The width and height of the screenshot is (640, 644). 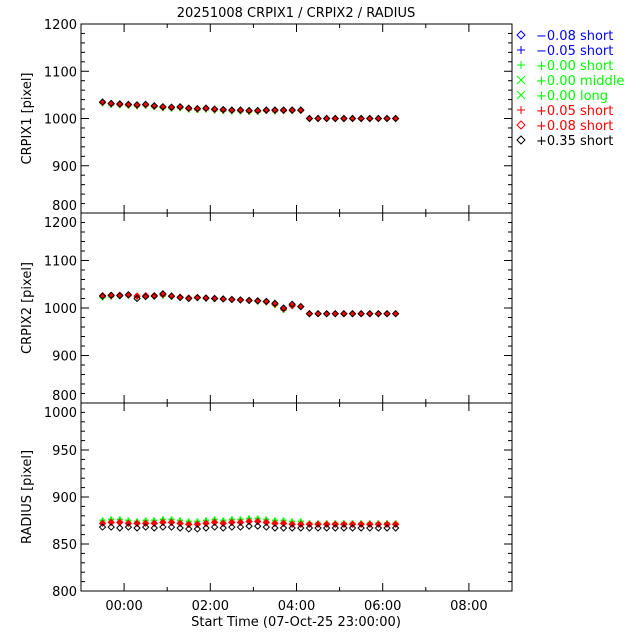 I want to click on legend-label: −0.05 short, so click(x=574, y=51).